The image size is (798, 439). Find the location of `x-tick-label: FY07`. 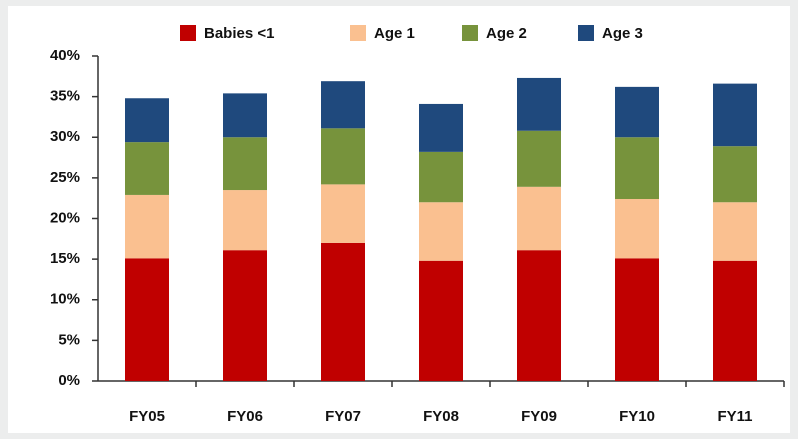

x-tick-label: FY07 is located at coordinates (343, 416).